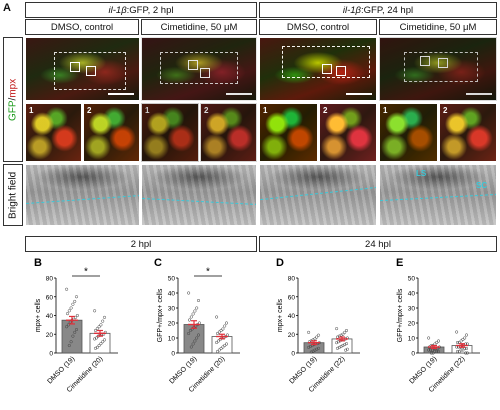 This screenshot has height=410, width=500. I want to click on sc-annotation: SC, so click(482, 185).